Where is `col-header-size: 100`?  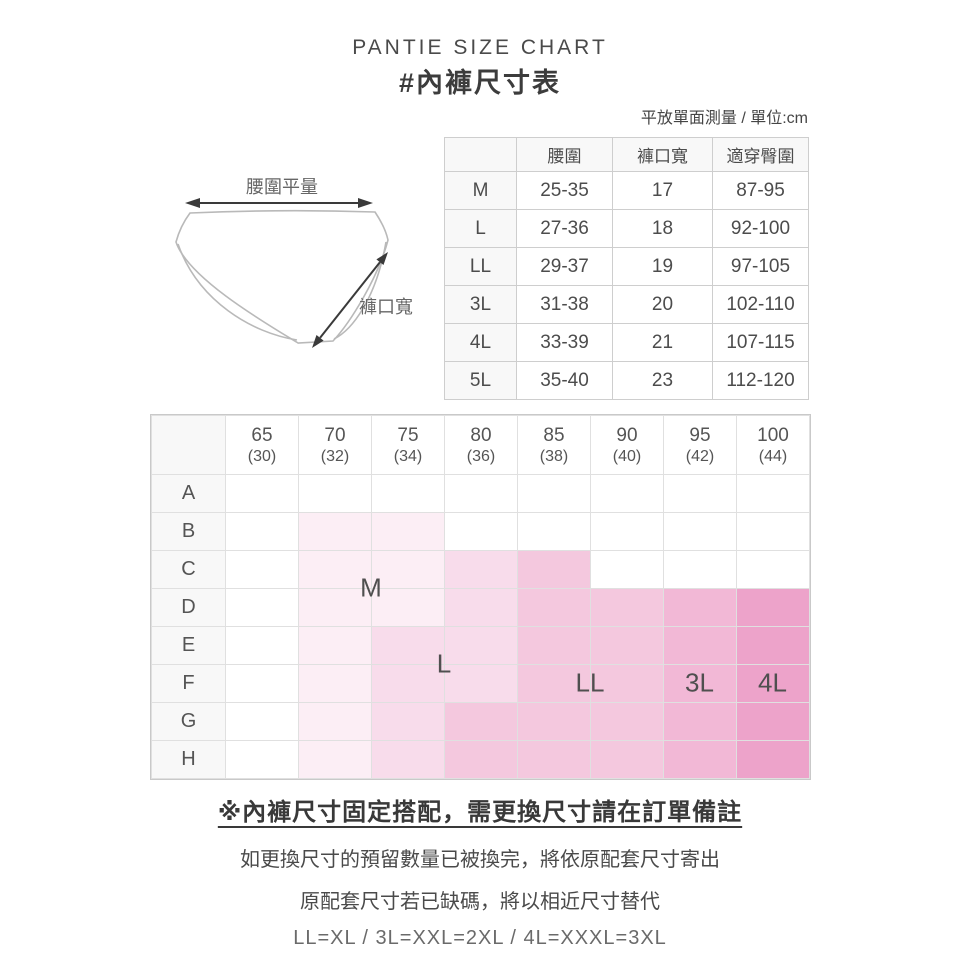
col-header-size: 100 is located at coordinates (773, 435).